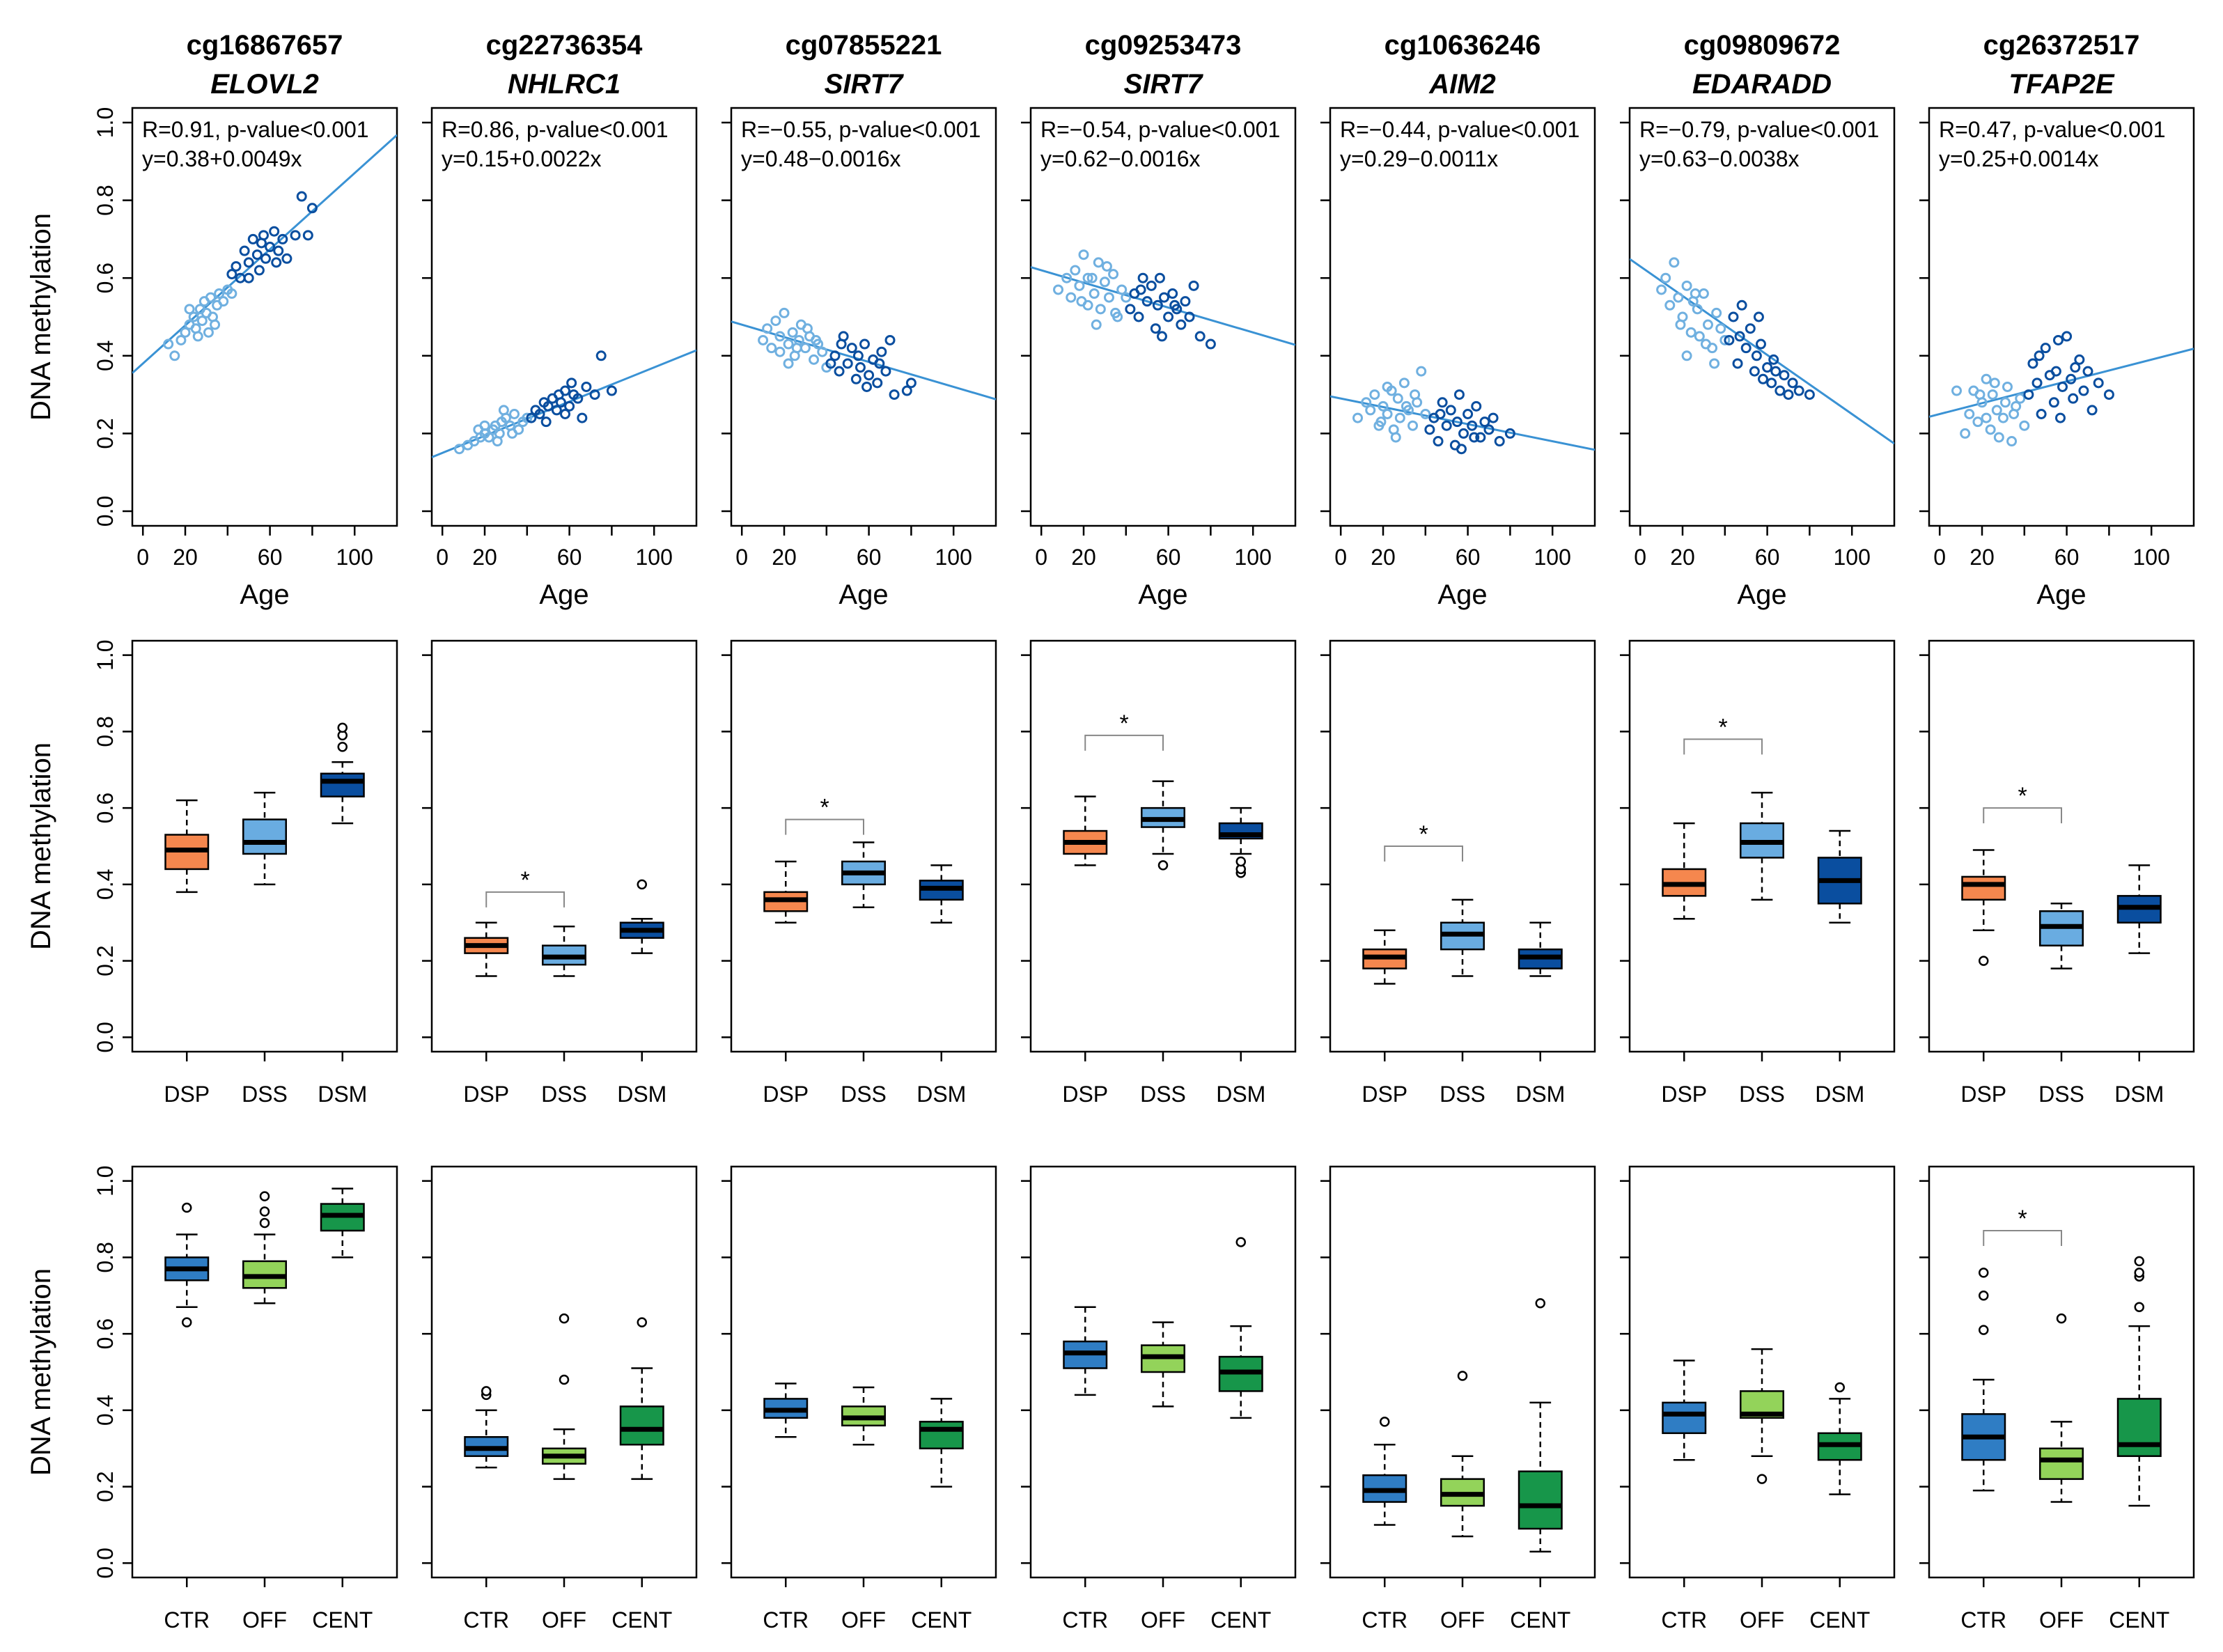  Describe the element at coordinates (522, 159) in the screenshot. I see `regression-equation: y=0.15+0.0022x` at that location.